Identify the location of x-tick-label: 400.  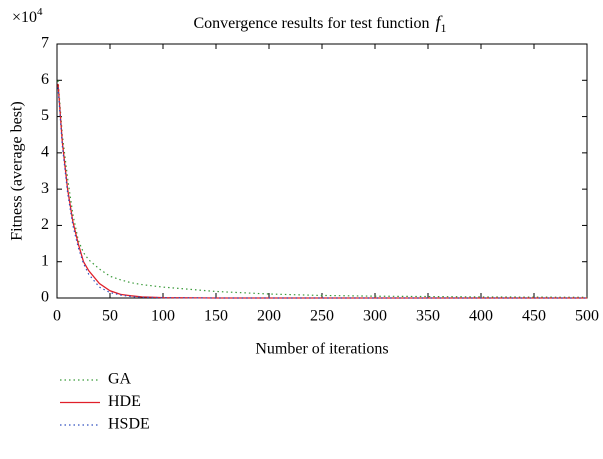
(481, 316).